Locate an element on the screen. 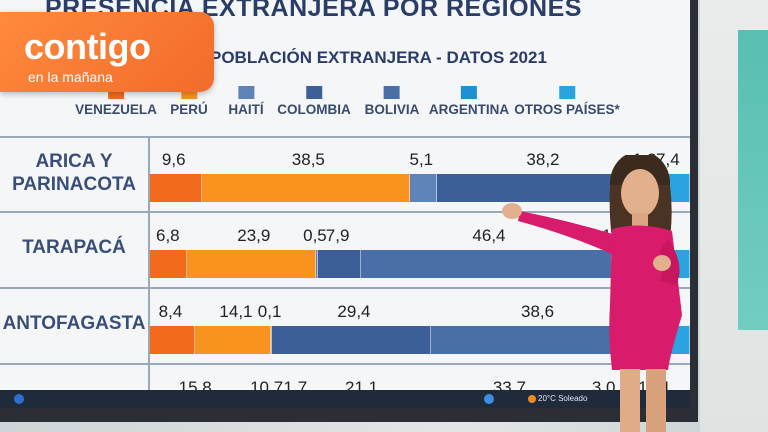 The height and width of the screenshot is (432, 768). value-label: 9,6 is located at coordinates (173, 159).